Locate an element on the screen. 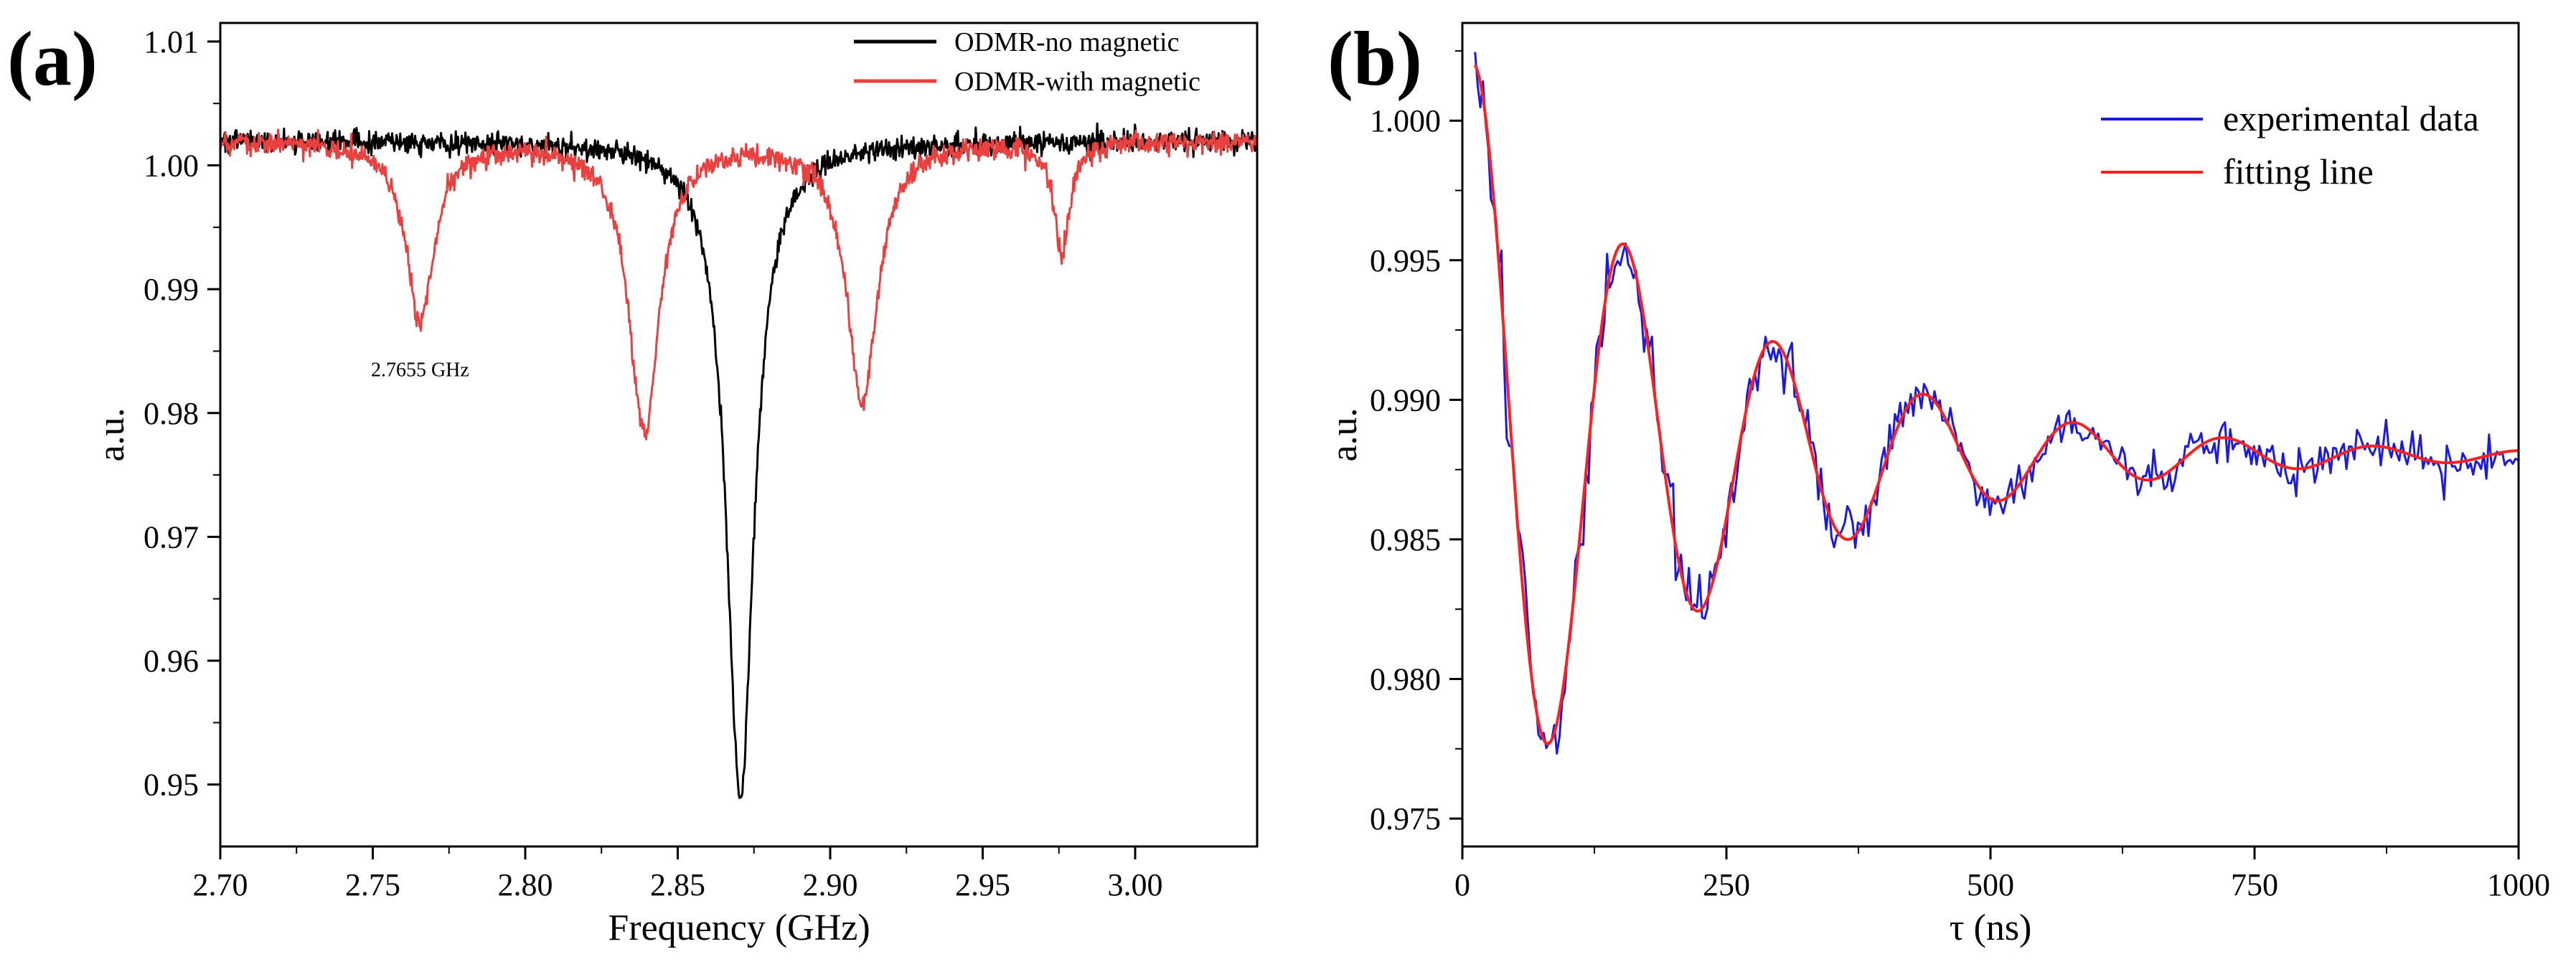  x-tick-label-b: 0 is located at coordinates (1462, 885).